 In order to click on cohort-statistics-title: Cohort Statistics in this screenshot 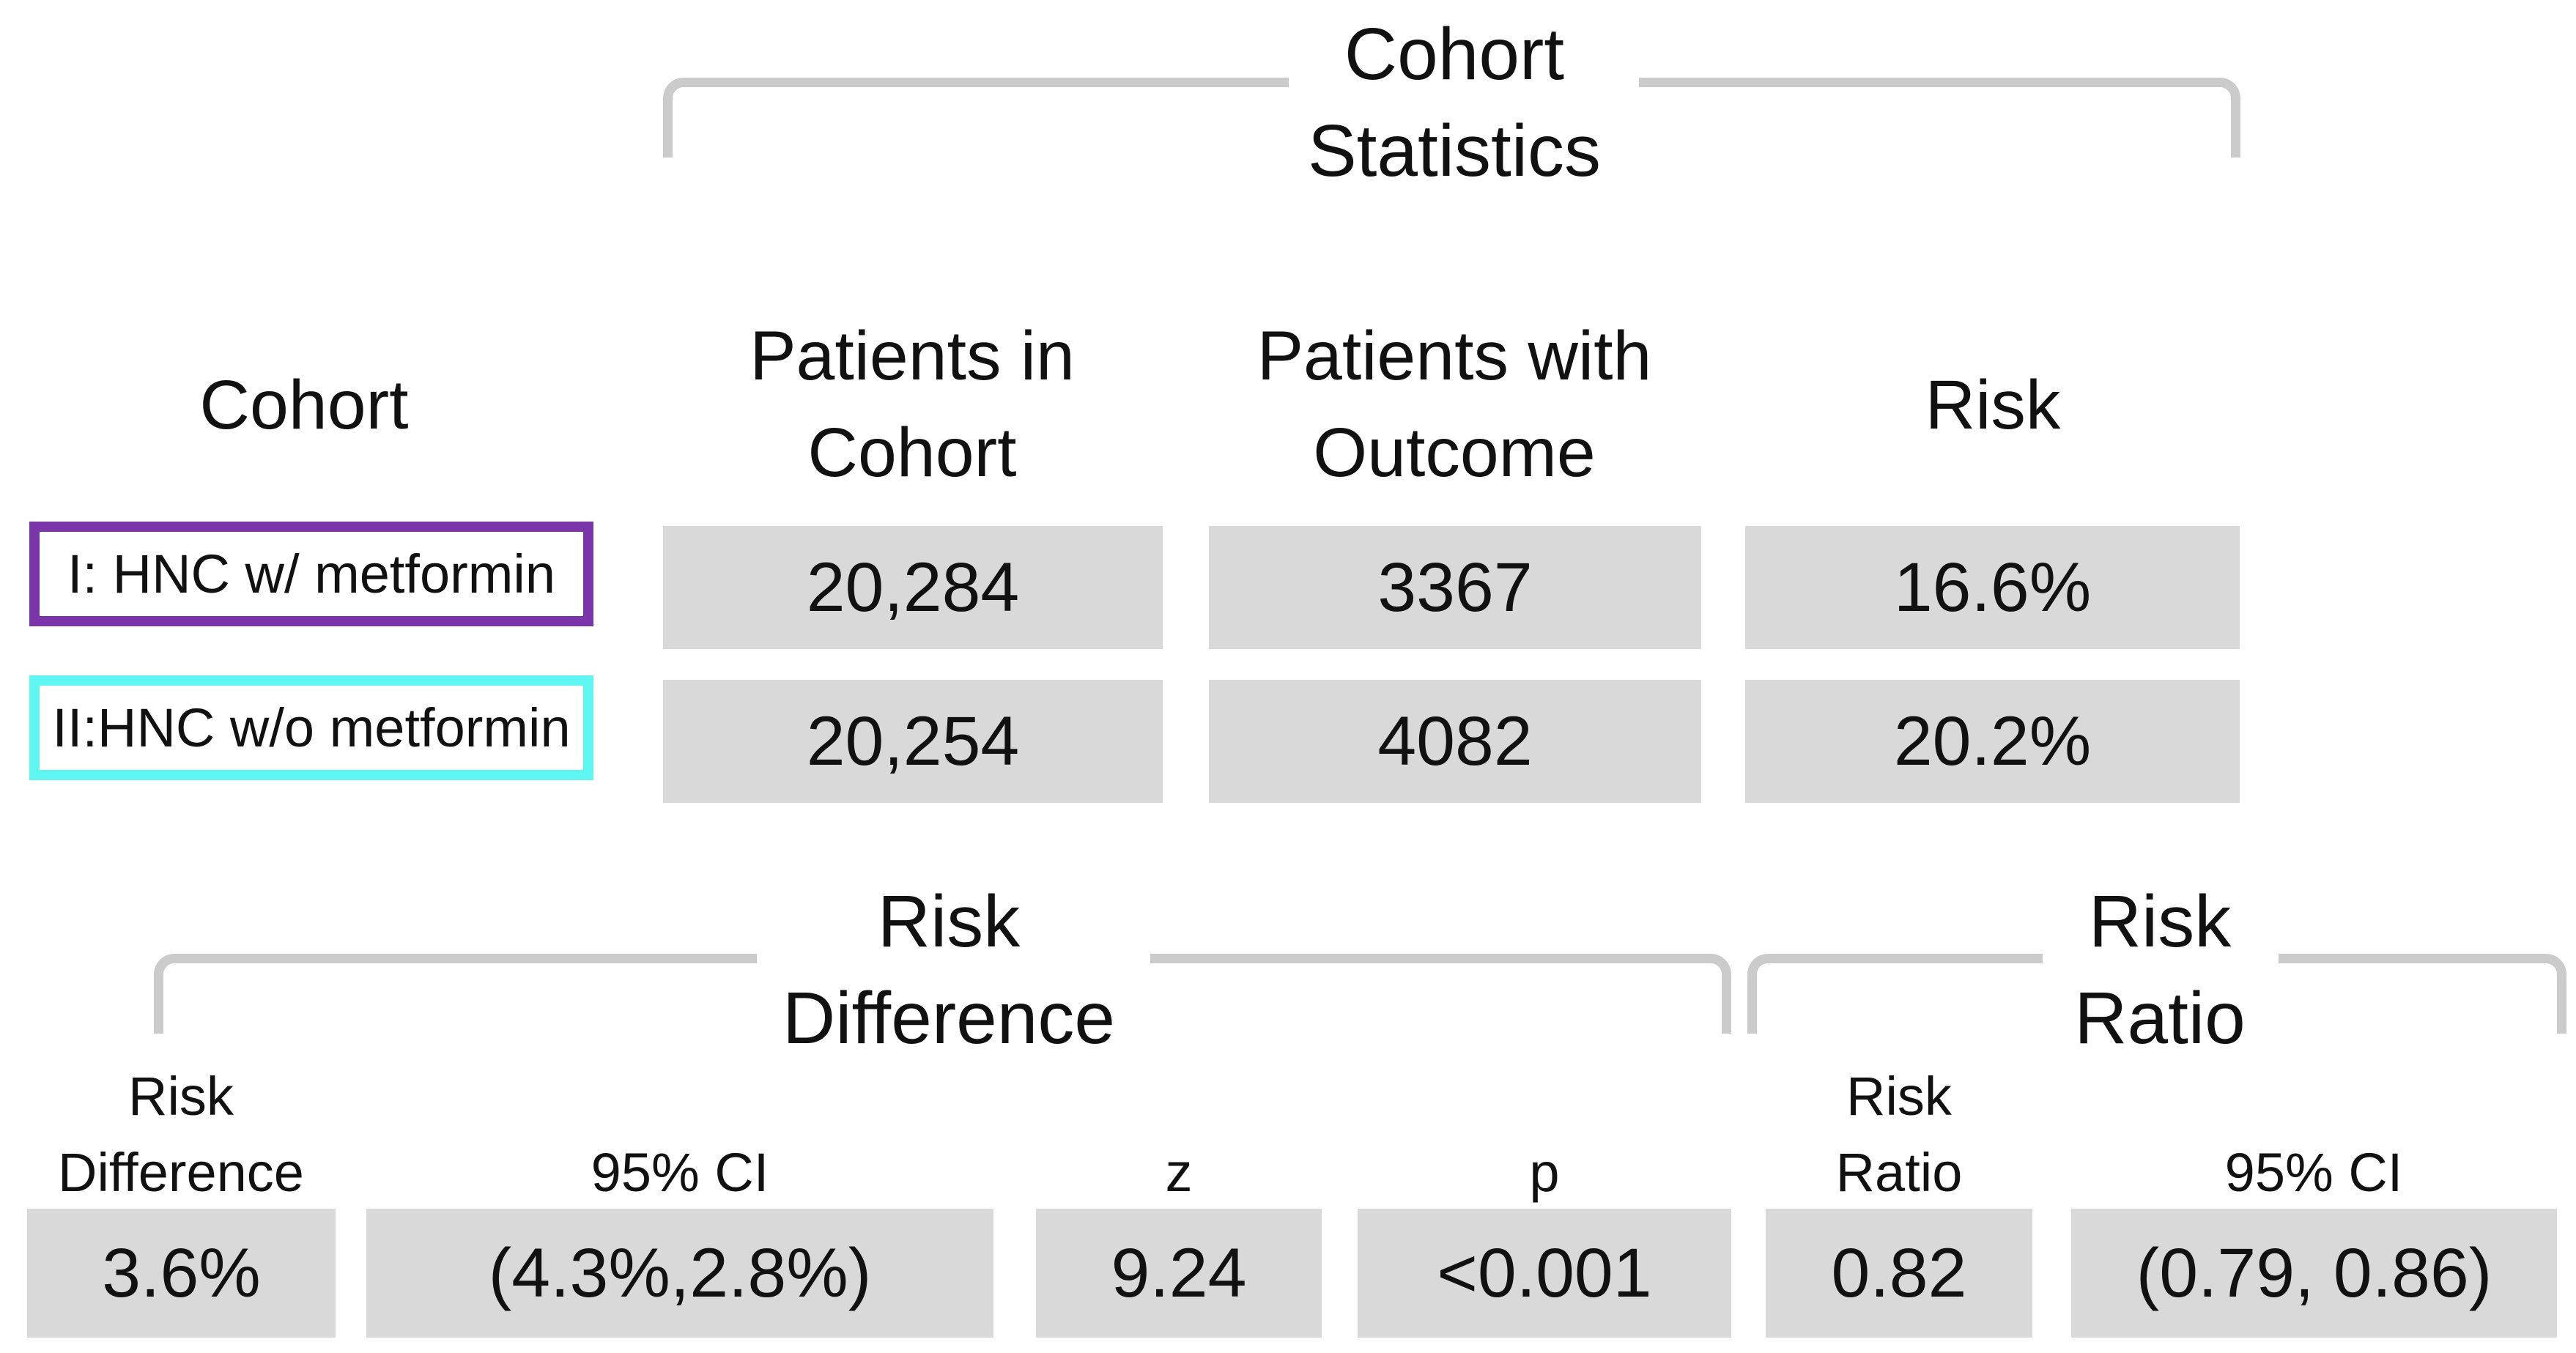, I will do `click(1454, 103)`.